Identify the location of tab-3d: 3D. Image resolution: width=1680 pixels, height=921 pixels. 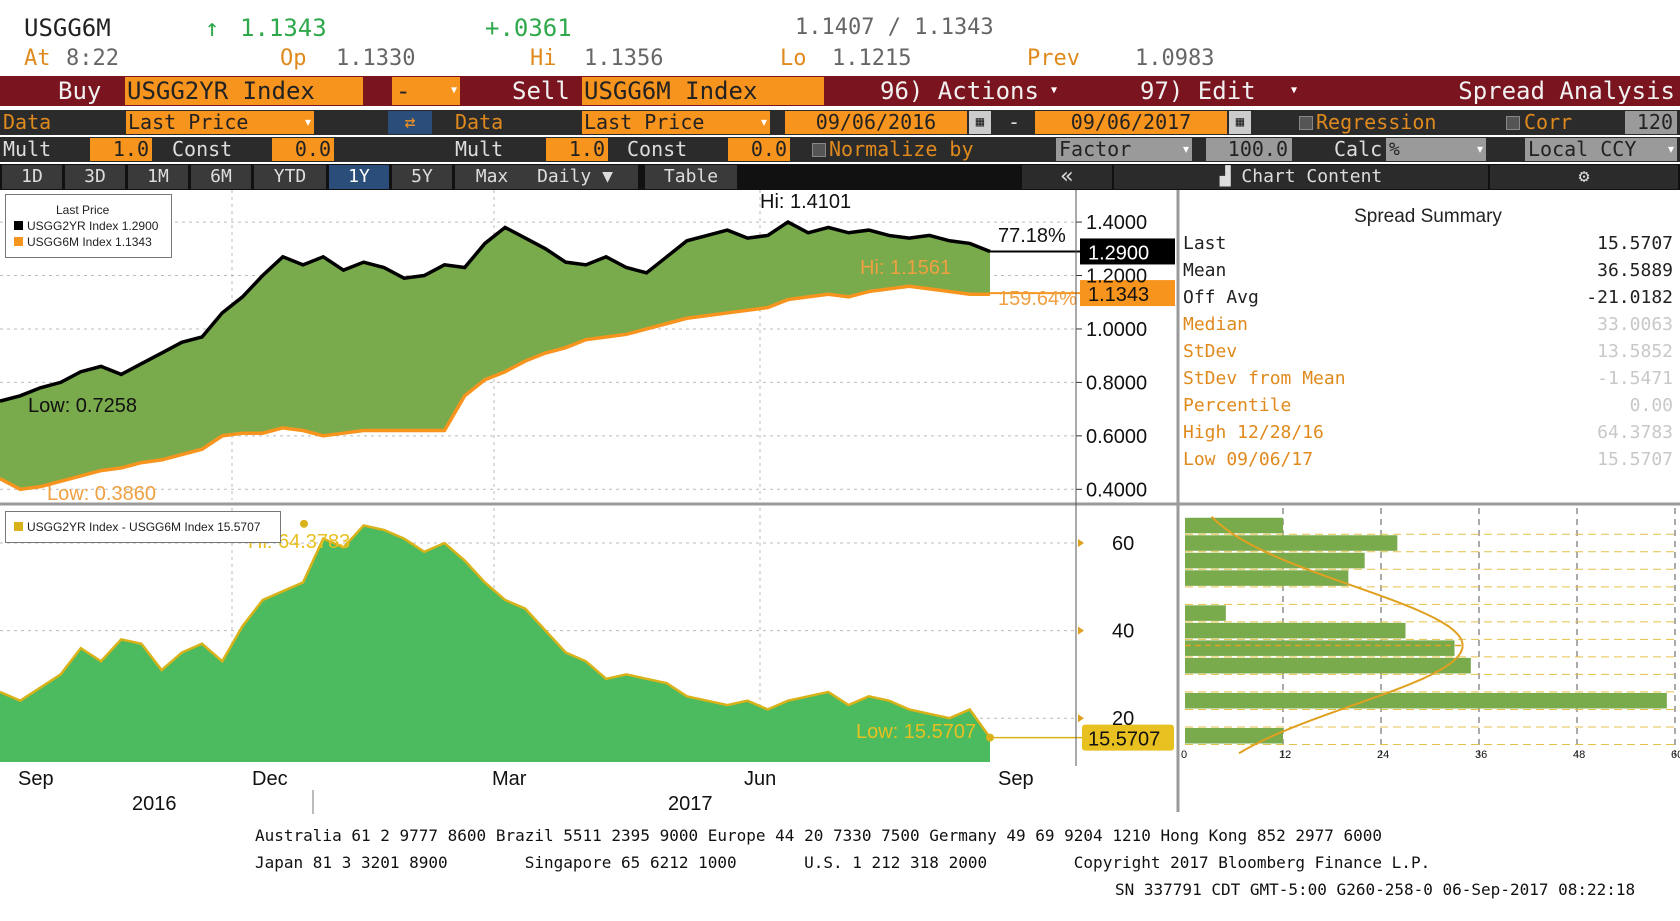
(95, 177).